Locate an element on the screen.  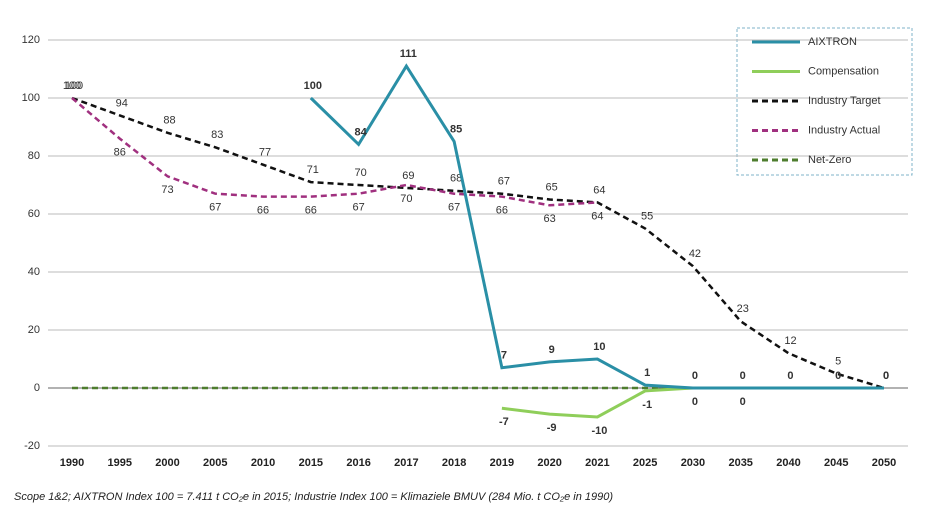
data-label: 12 is located at coordinates (790, 341).